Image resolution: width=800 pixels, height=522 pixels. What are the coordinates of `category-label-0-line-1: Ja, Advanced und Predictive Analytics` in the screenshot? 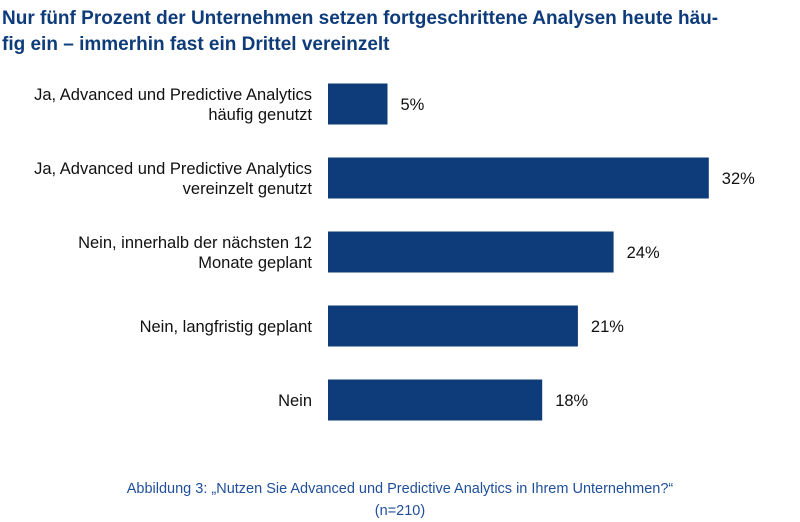 It's located at (173, 95).